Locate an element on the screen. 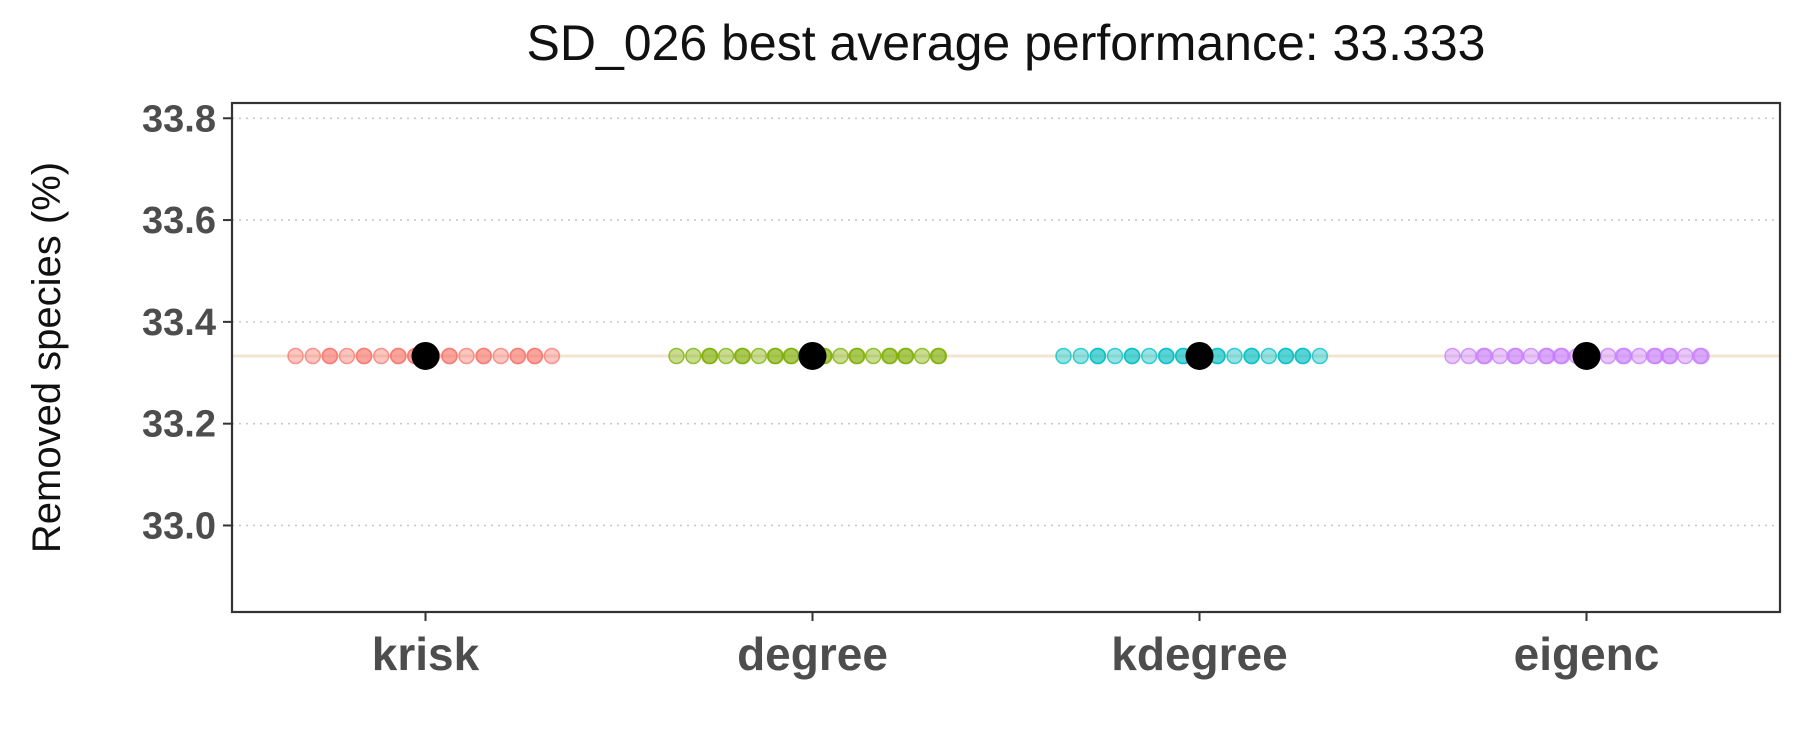 The width and height of the screenshot is (1800, 750). y-tick-label: 33.4 is located at coordinates (179, 323).